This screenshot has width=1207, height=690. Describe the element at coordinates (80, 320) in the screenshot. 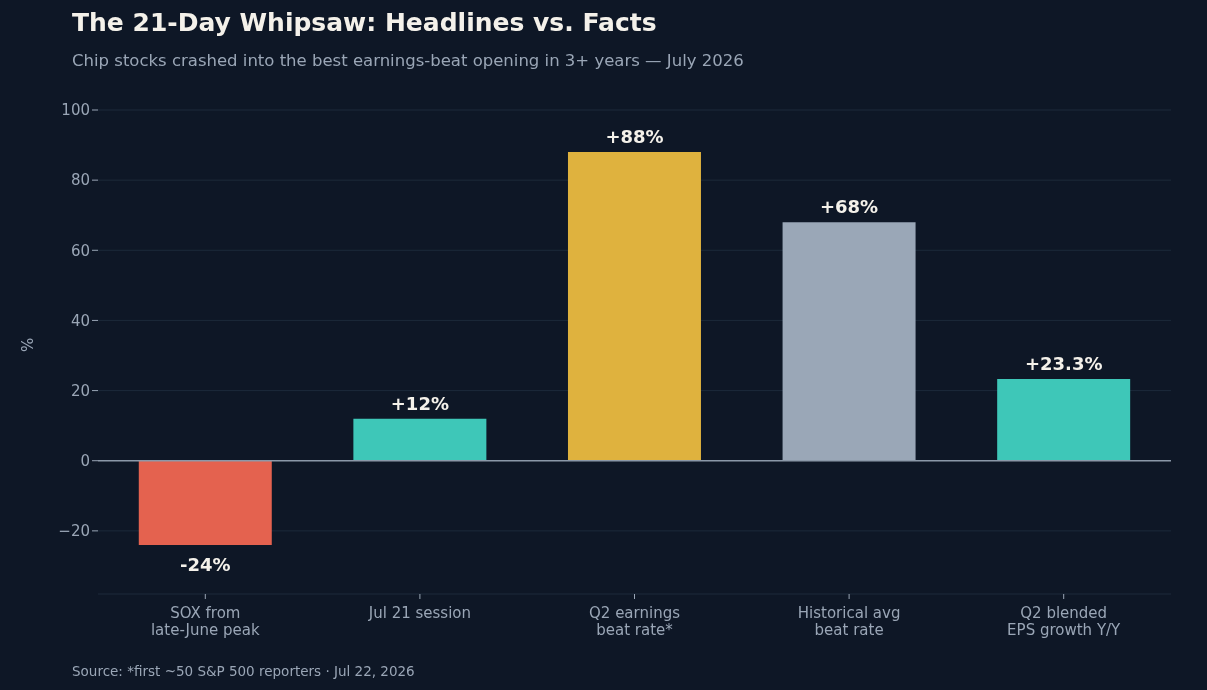

I see `y-tick-label: 40` at that location.